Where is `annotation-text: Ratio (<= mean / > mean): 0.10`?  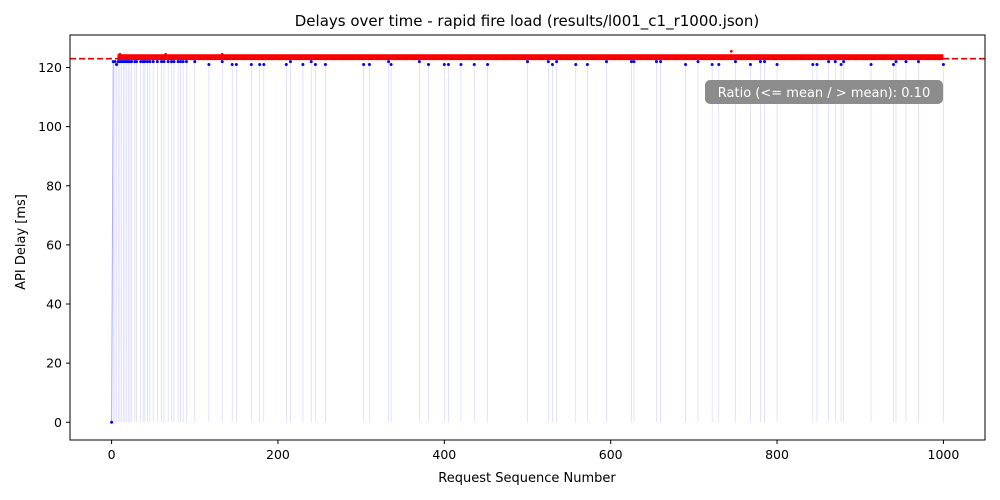 annotation-text: Ratio (<= mean / > mean): 0.10 is located at coordinates (824, 93).